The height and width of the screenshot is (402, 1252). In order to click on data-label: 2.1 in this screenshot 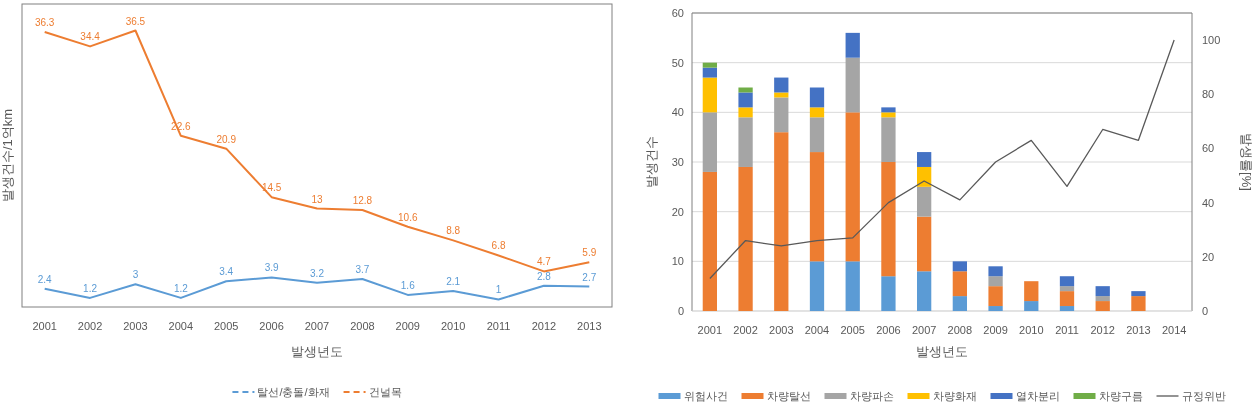, I will do `click(453, 282)`.